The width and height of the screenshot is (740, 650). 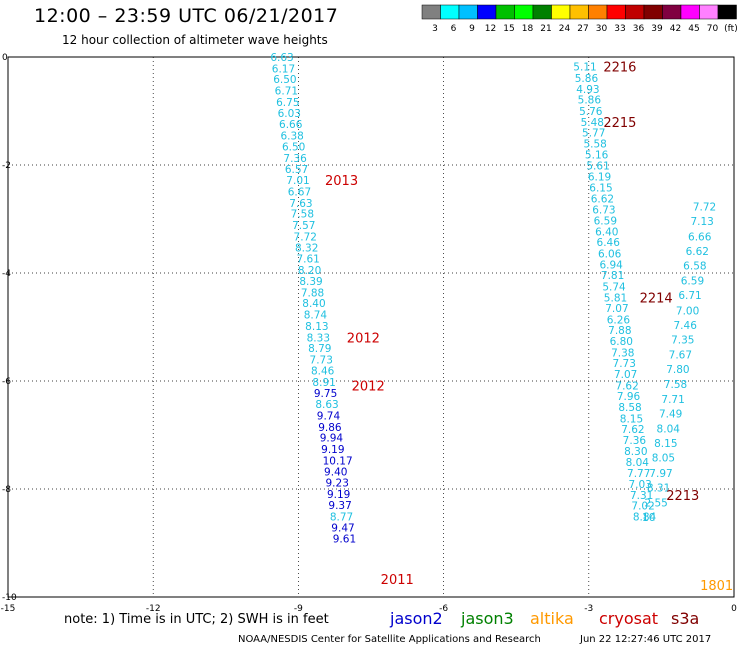 What do you see at coordinates (609, 243) in the screenshot?
I see `data-point-s3a: 6.46` at bounding box center [609, 243].